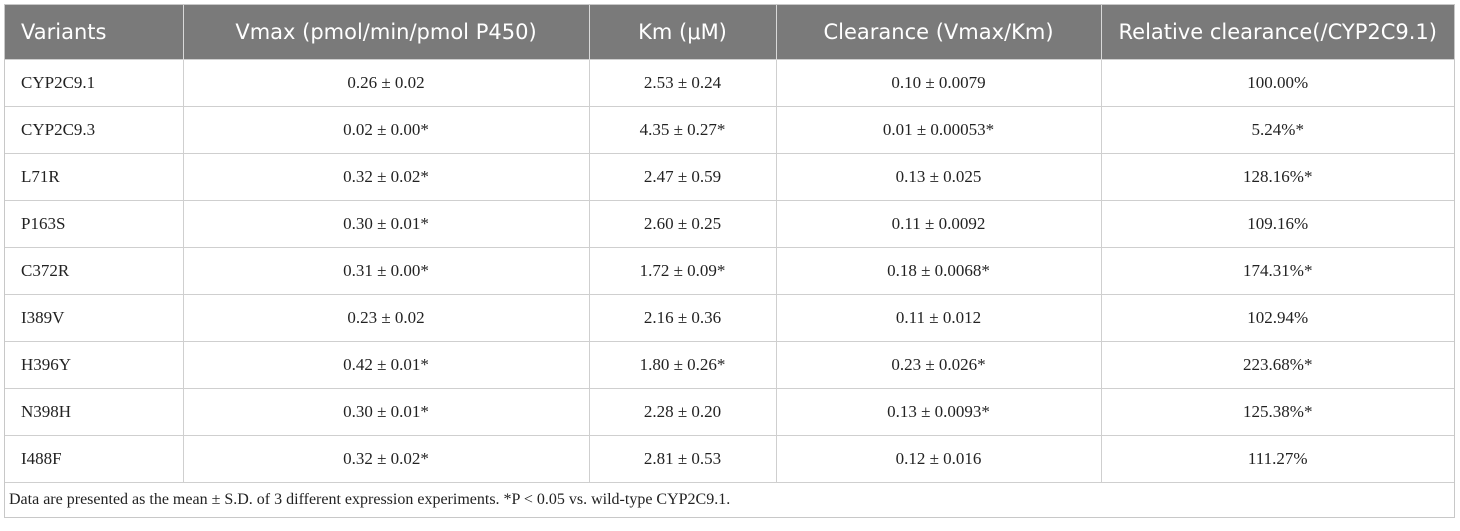 This screenshot has width=1460, height=531. I want to click on cell-km: 2.81 ± 0.53, so click(682, 459).